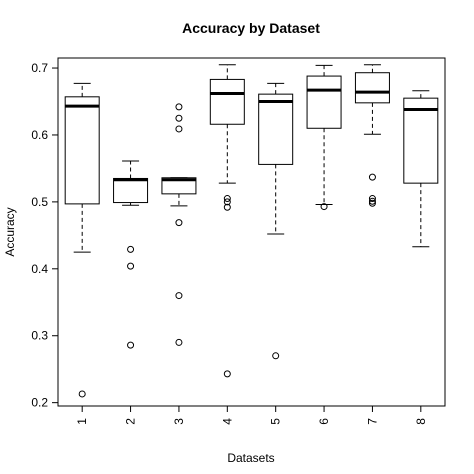  What do you see at coordinates (45, 235) in the screenshot?
I see `y-axis: 0.2 0.3 0.4 0.5 0.6 0.7` at bounding box center [45, 235].